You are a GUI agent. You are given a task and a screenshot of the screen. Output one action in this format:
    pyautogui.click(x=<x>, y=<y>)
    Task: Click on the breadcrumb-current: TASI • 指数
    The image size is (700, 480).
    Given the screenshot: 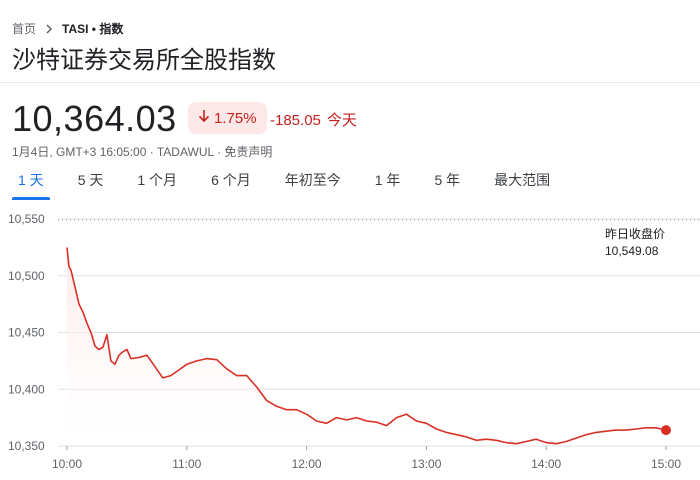 What is the action you would take?
    pyautogui.click(x=93, y=29)
    